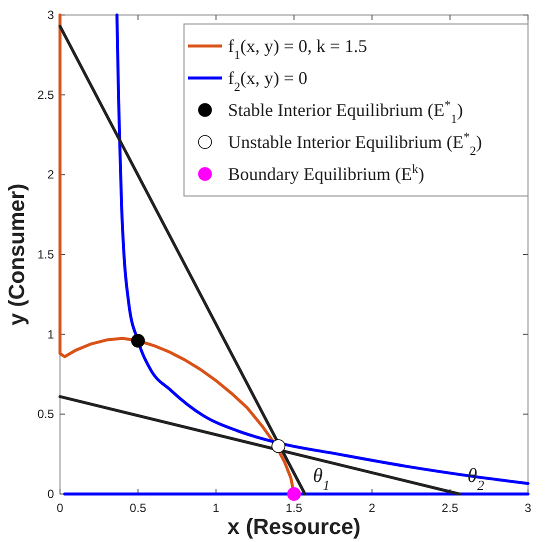 The height and width of the screenshot is (542, 550). Describe the element at coordinates (294, 526) in the screenshot. I see `x-axis-title: x (Resource)` at that location.